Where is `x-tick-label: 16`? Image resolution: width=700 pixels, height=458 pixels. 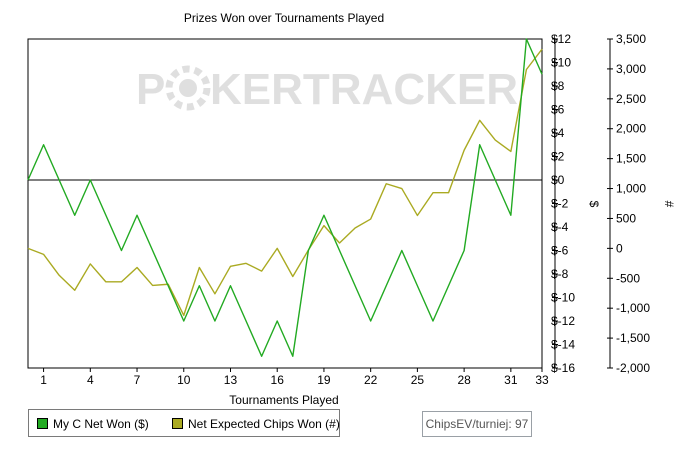
x-tick-label: 16 is located at coordinates (278, 380).